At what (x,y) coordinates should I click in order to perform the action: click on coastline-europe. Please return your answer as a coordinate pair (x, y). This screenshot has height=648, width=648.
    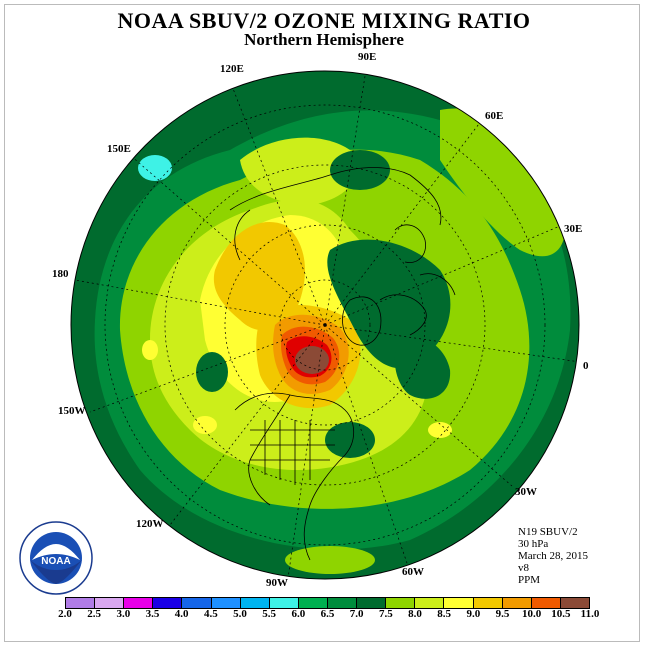
    Looking at the image, I should click on (417, 304).